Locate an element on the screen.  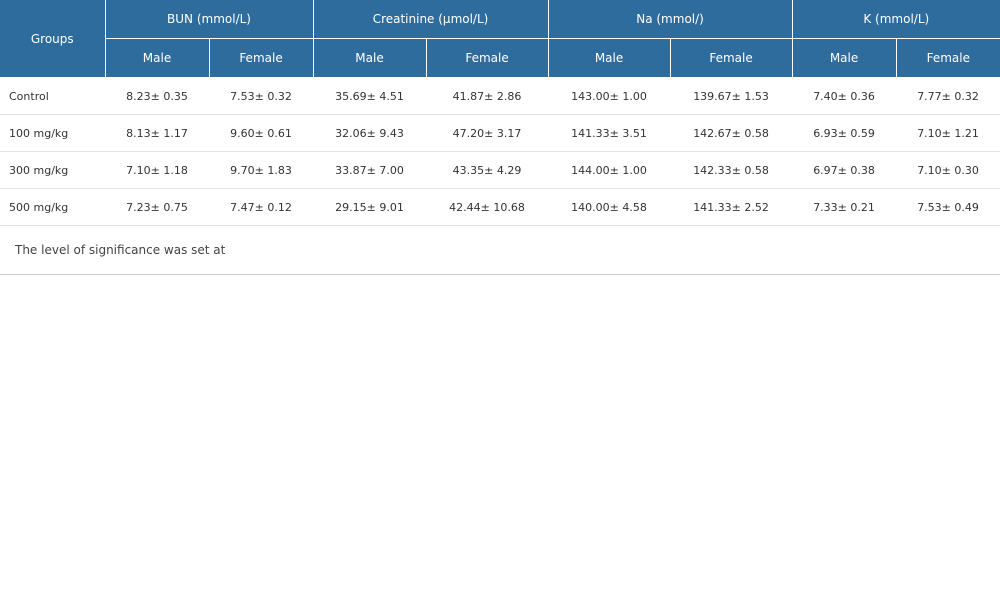
sodium-header: Na (mmol/) is located at coordinates (670, 19).